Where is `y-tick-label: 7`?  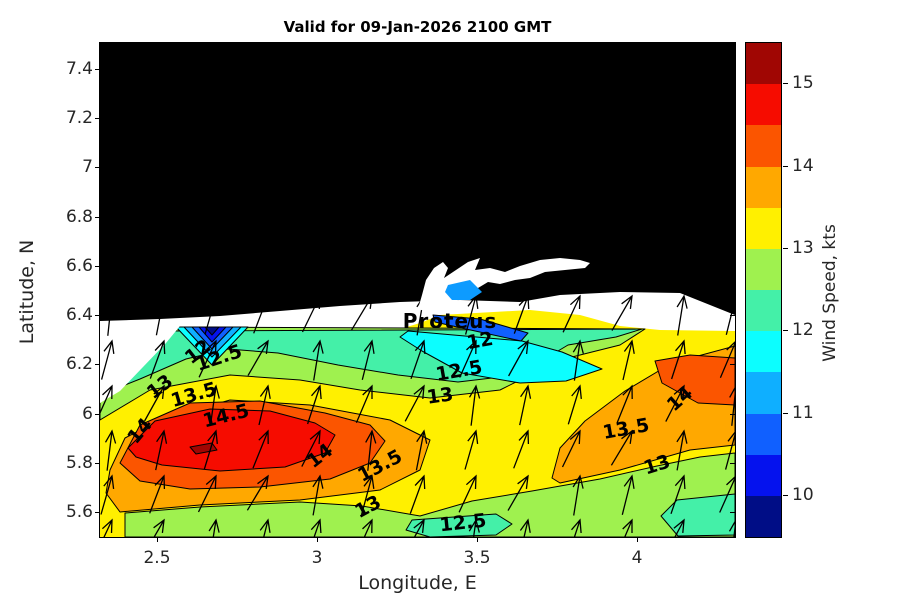
y-tick-label: 7 is located at coordinates (87, 167).